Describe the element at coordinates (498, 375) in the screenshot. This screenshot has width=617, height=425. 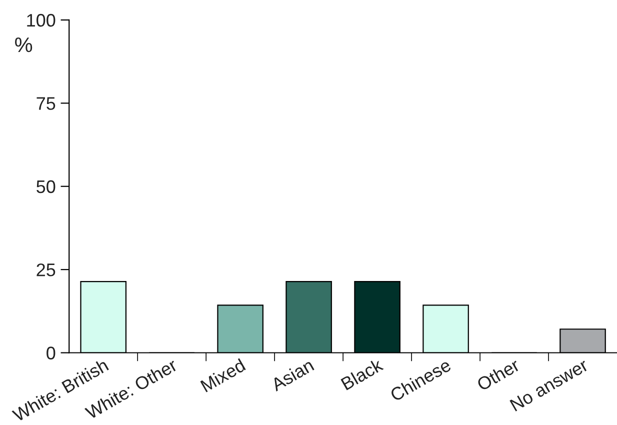
I see `x-tick-label: Other` at that location.